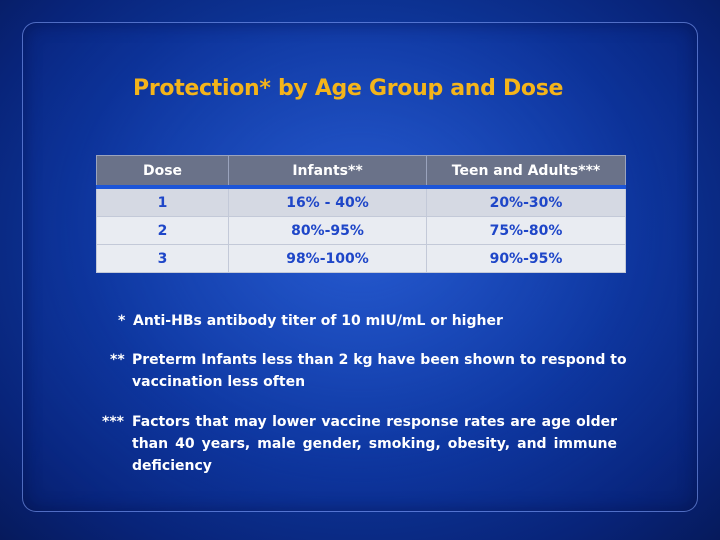  What do you see at coordinates (526, 258) in the screenshot?
I see `cell-teen-adults: 90%-95%` at bounding box center [526, 258].